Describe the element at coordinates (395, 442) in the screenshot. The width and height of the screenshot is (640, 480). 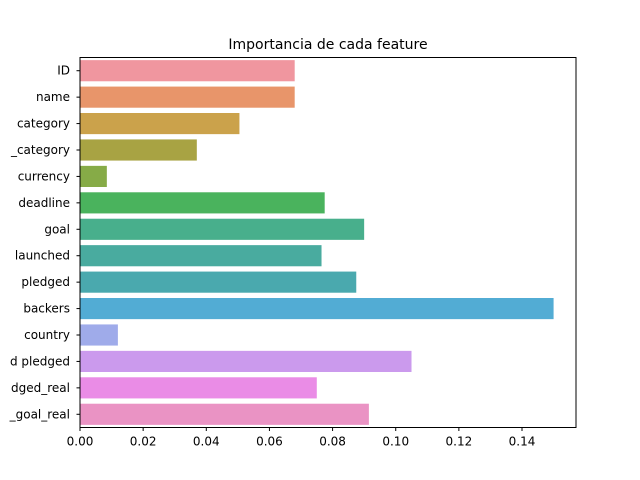
I see `x-tick-label: 0.10` at that location.